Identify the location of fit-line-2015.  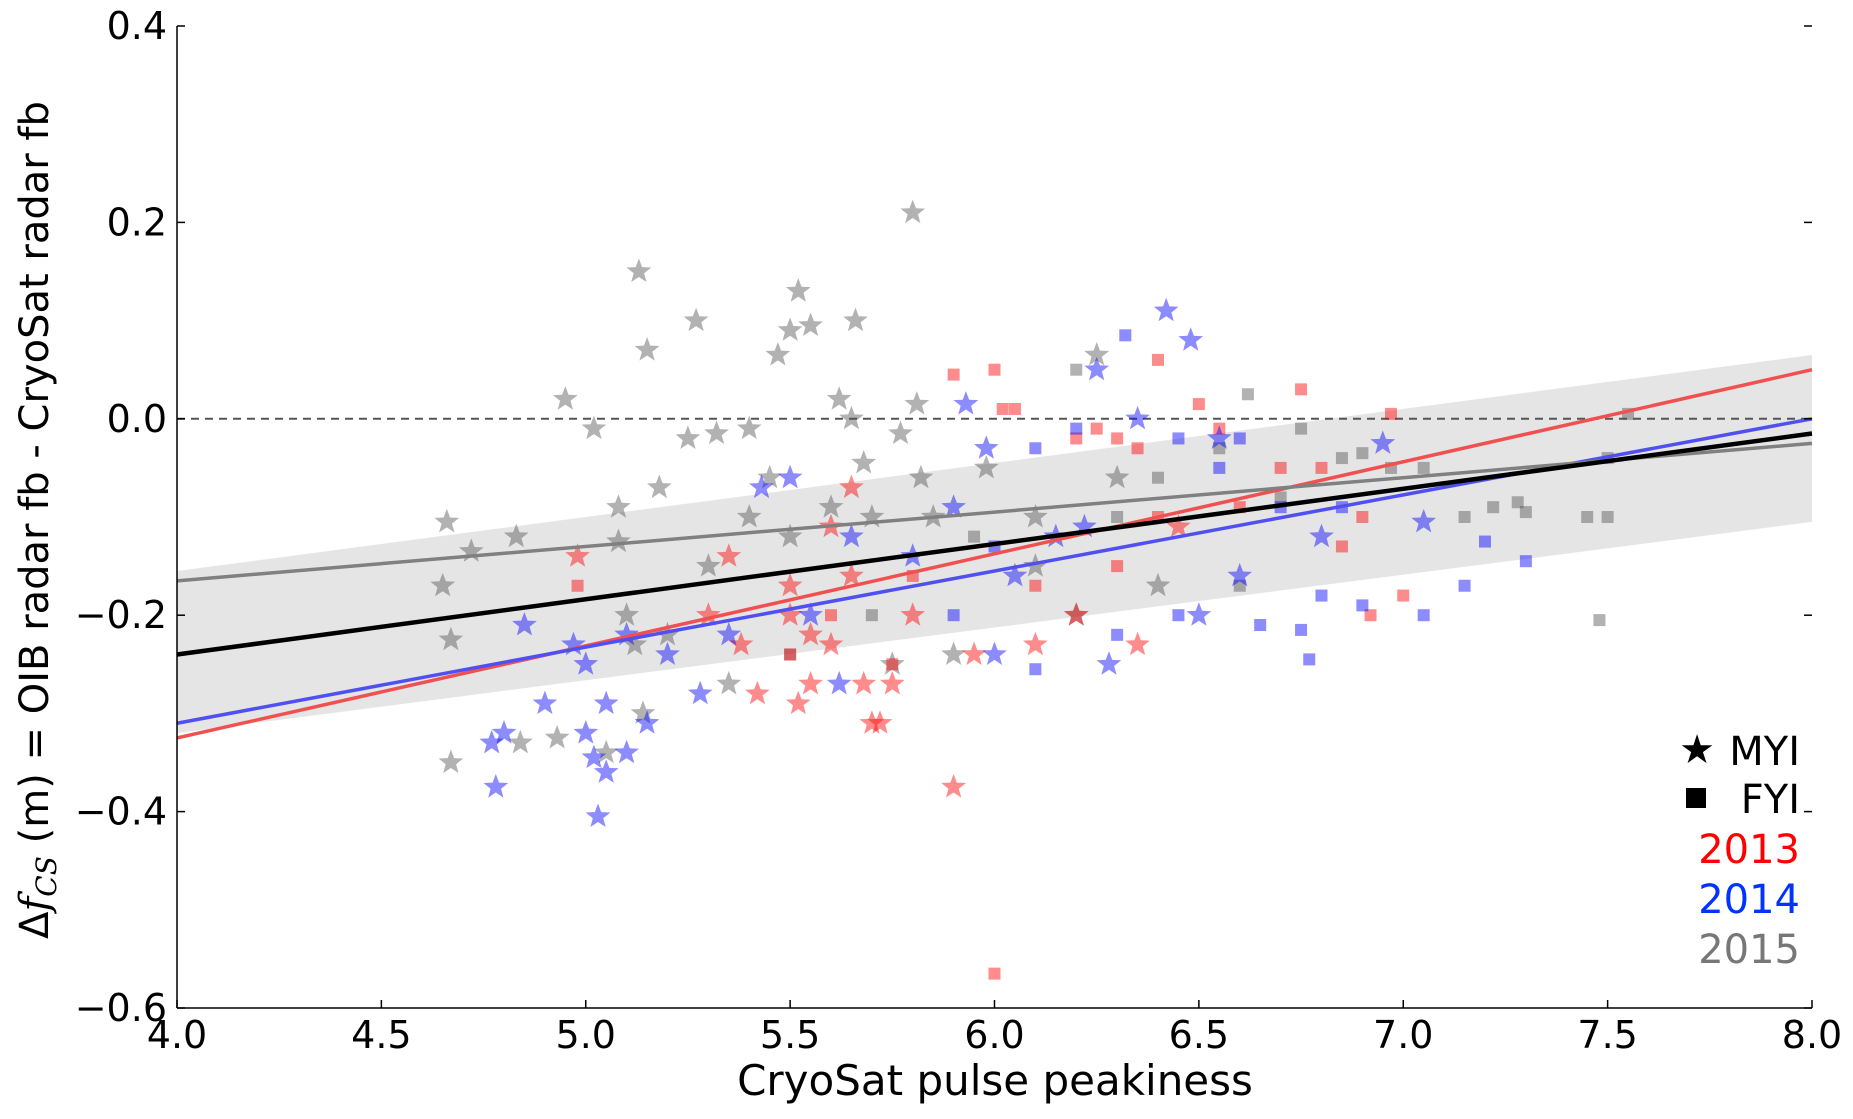
(994, 512).